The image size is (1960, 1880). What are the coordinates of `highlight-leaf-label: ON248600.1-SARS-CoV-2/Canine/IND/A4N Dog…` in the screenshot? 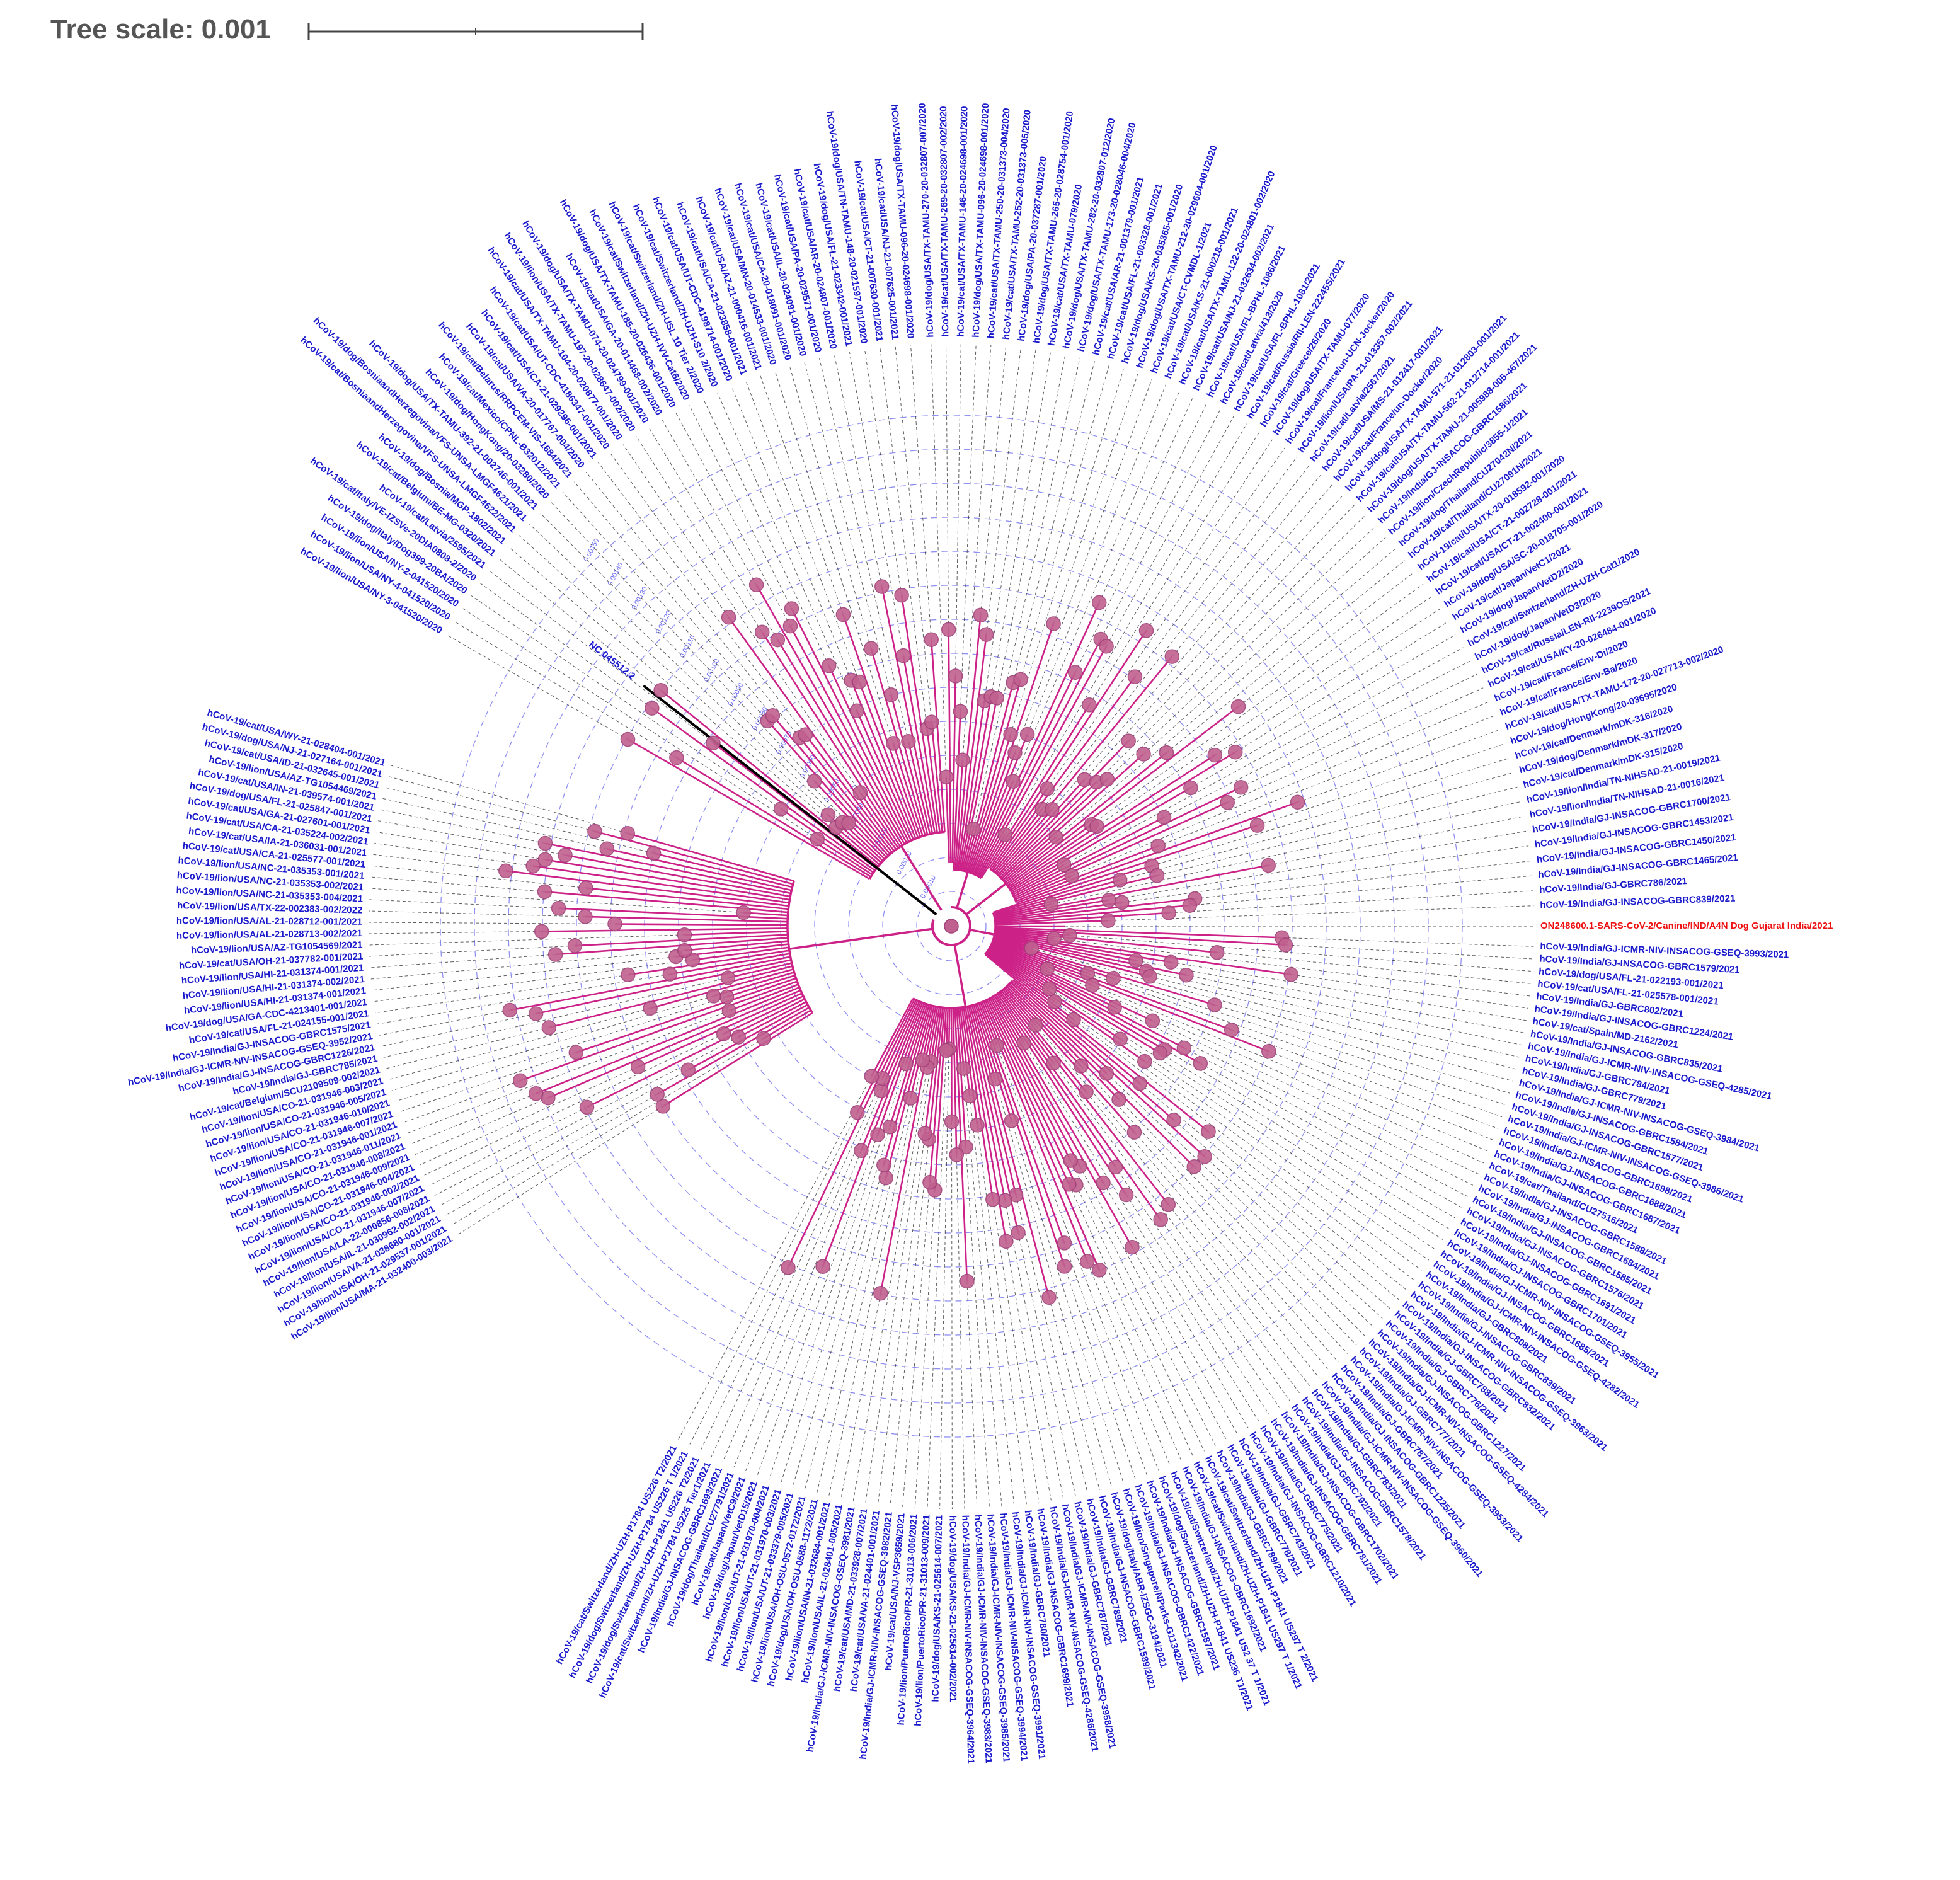 It's located at (1686, 925).